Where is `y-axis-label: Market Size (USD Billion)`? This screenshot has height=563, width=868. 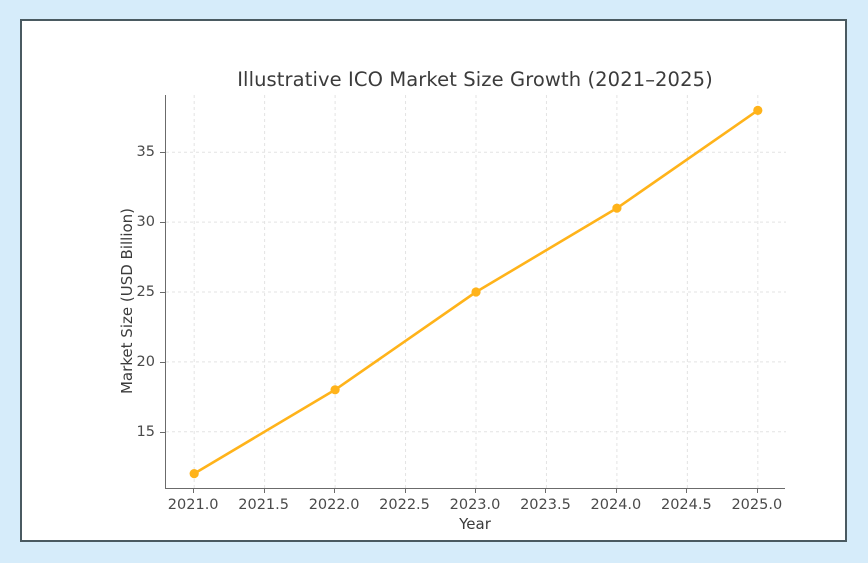
y-axis-label: Market Size (USD Billion) is located at coordinates (127, 301).